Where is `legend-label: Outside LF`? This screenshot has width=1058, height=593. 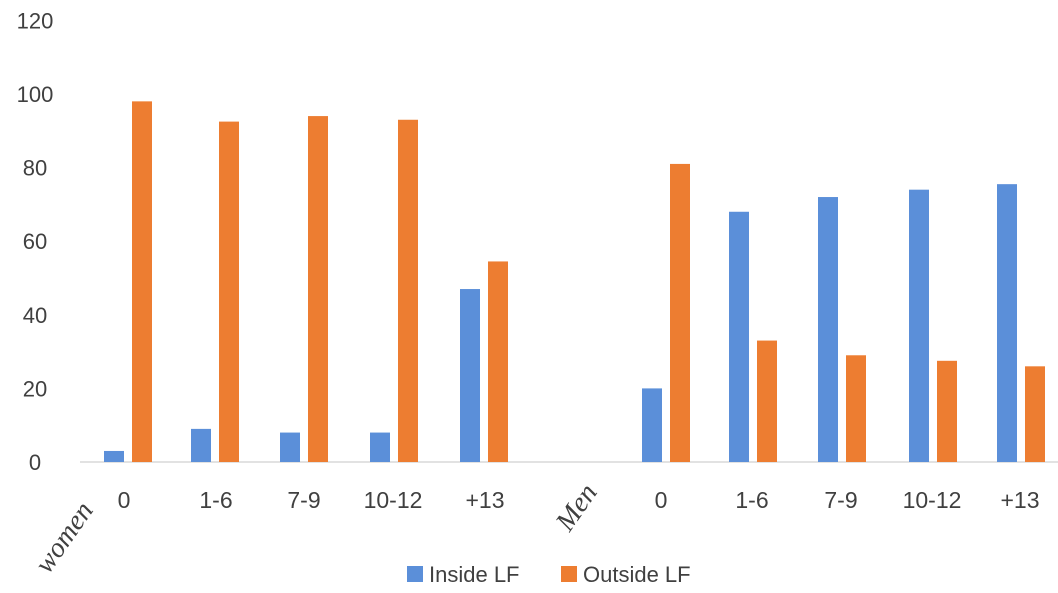 legend-label: Outside LF is located at coordinates (637, 574).